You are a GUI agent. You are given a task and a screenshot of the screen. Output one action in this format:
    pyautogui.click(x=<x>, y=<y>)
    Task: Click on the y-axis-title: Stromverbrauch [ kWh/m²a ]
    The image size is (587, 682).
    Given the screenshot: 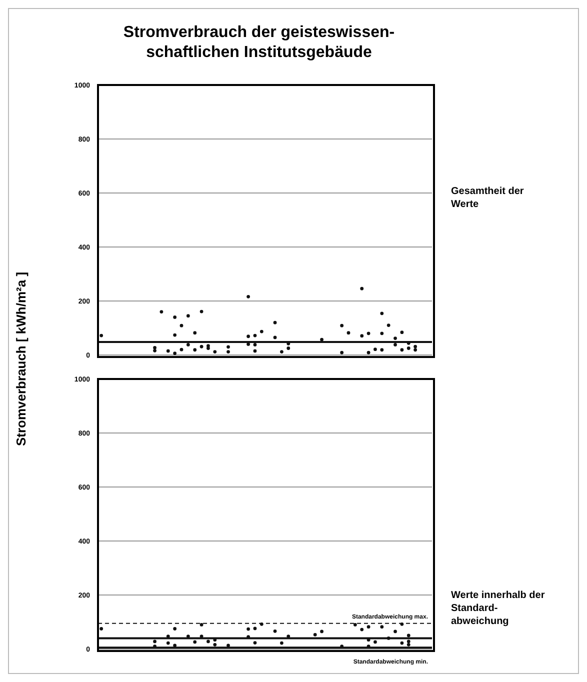 What is the action you would take?
    pyautogui.click(x=21, y=359)
    